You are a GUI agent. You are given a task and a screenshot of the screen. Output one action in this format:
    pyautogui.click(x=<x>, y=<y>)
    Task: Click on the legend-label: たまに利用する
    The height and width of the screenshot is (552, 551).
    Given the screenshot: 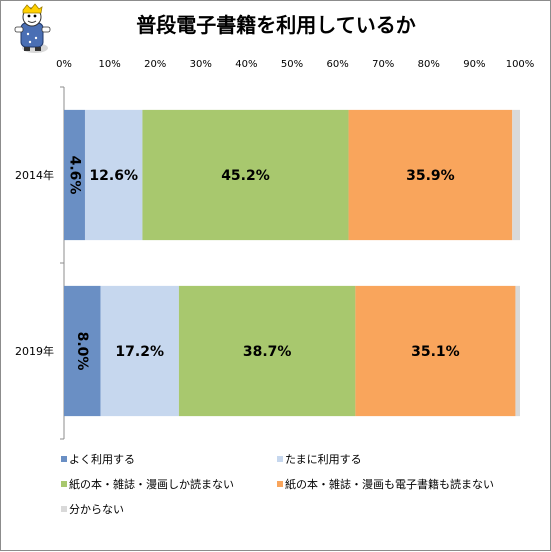 What is the action you would take?
    pyautogui.click(x=323, y=459)
    